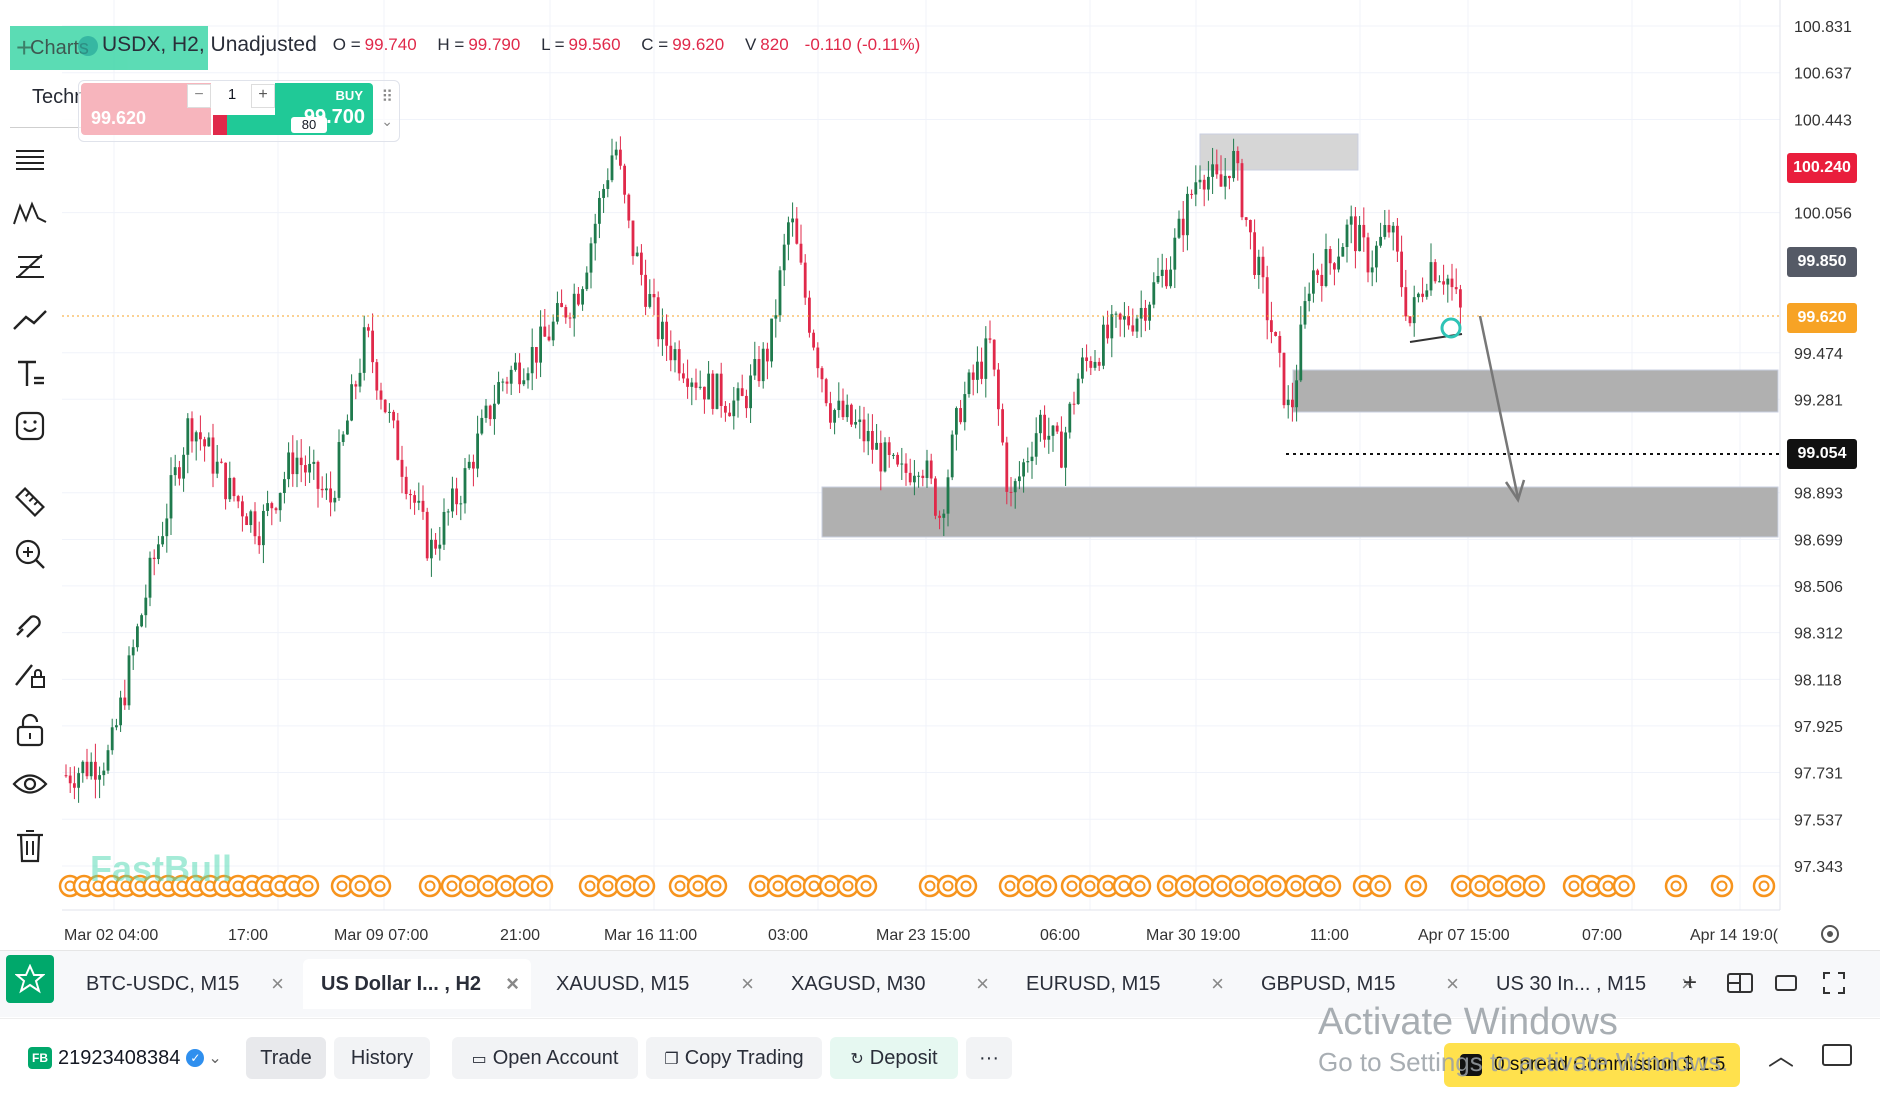 The height and width of the screenshot is (1095, 1880). I want to click on panel-icon, so click(1837, 1055).